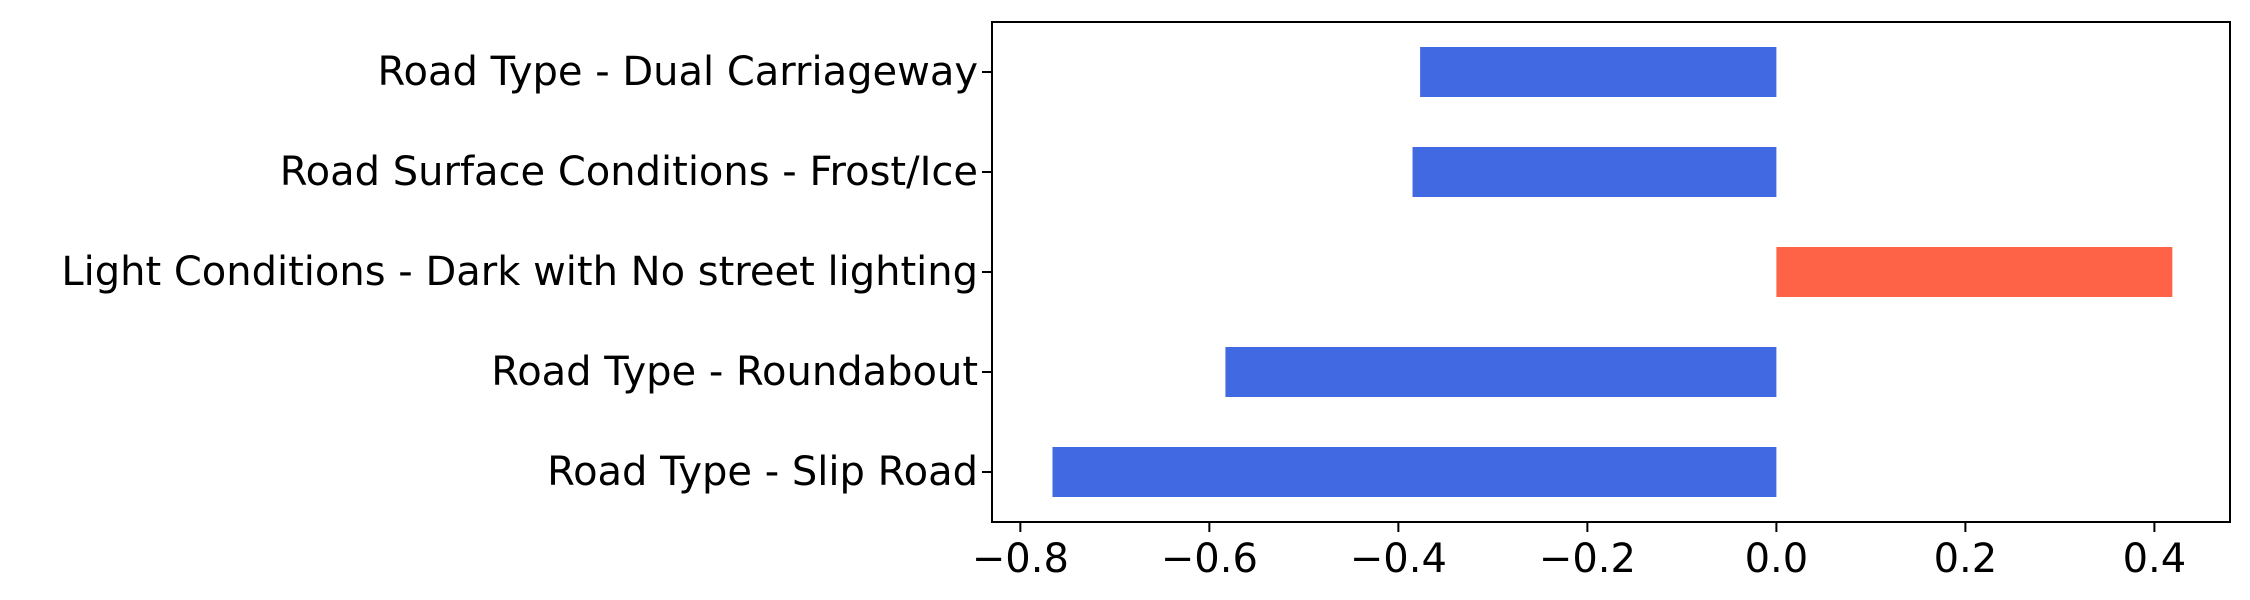 The image size is (2250, 600). What do you see at coordinates (1020, 559) in the screenshot?
I see `x-tick-label: −0.8` at bounding box center [1020, 559].